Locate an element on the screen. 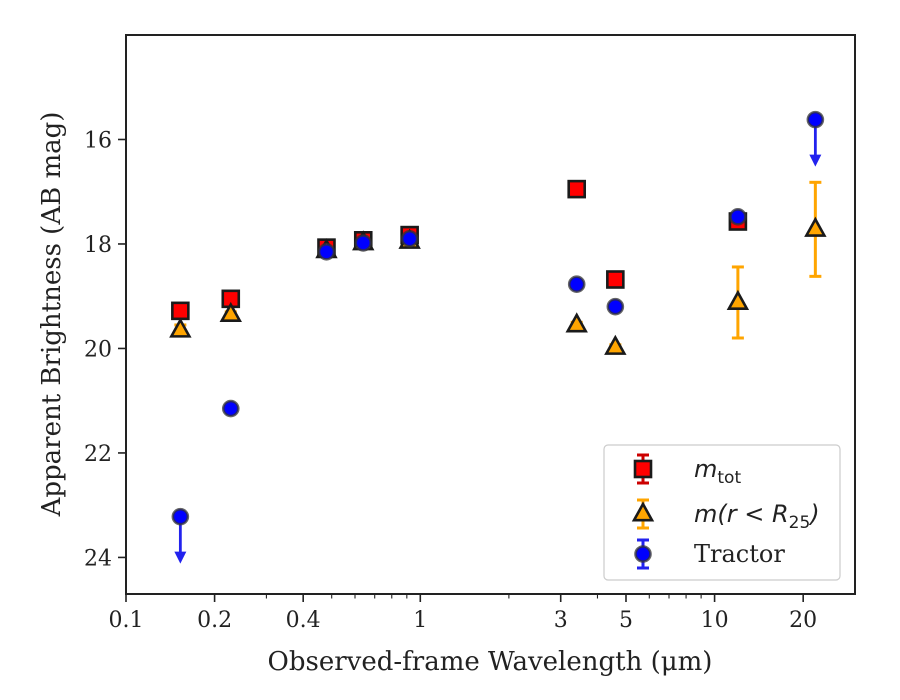 This screenshot has height=700, width=900. legend: mtot m(r < R25) Tractor is located at coordinates (722, 512).